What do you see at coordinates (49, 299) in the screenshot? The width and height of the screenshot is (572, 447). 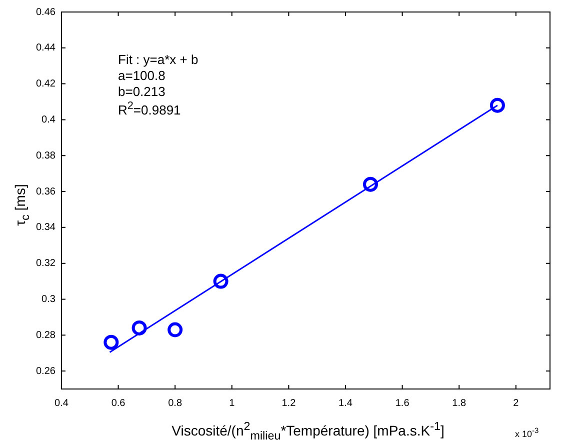 I see `y-tick-label: 0.3` at bounding box center [49, 299].